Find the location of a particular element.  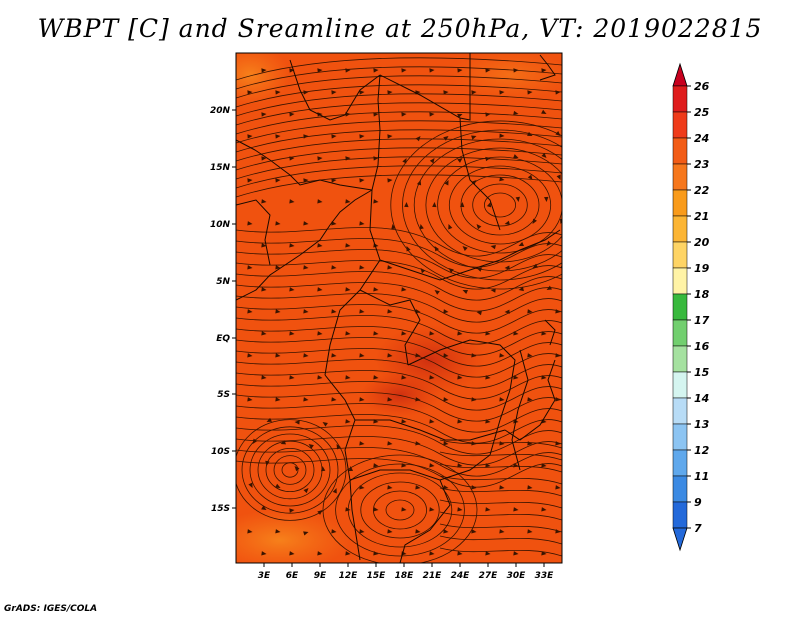

cool-patch-southwest is located at coordinates (293, 536).